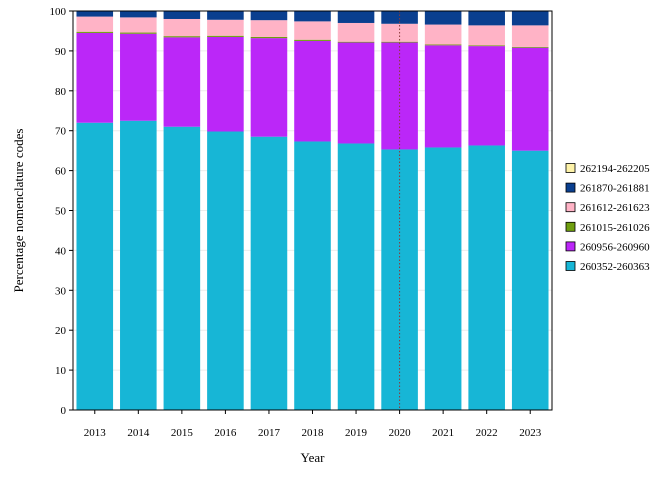  I want to click on bar-segment-261612-261623-2015, so click(182, 27).